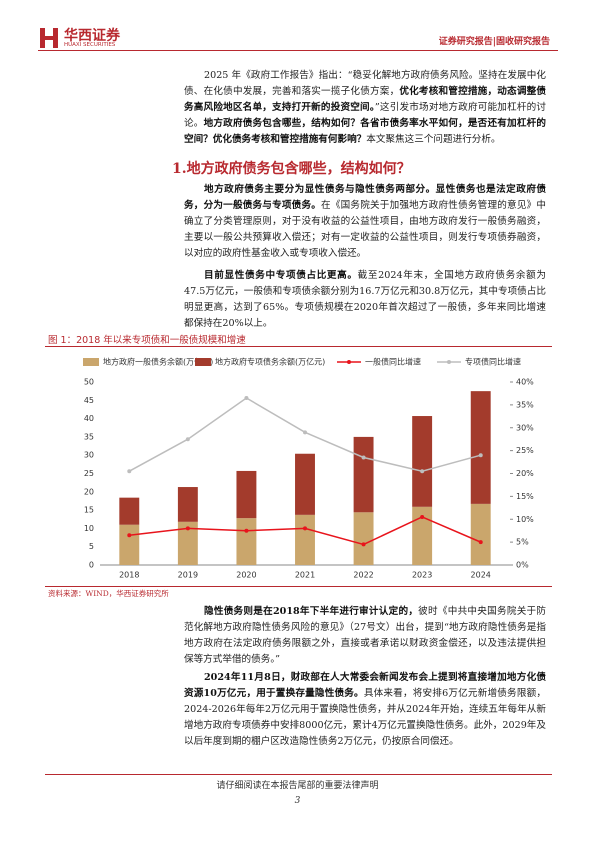  I want to click on text-run: 目前显性债务中专项债占比更高。, so click(281, 275).